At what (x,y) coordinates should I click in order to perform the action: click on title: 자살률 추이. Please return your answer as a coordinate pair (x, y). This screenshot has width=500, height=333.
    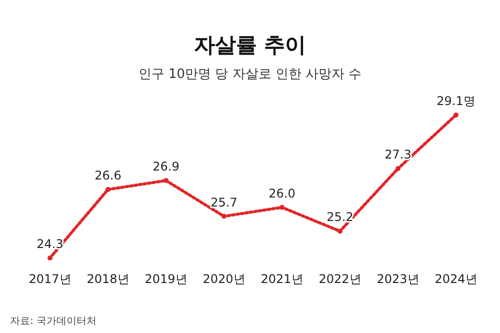
    Looking at the image, I should click on (250, 45).